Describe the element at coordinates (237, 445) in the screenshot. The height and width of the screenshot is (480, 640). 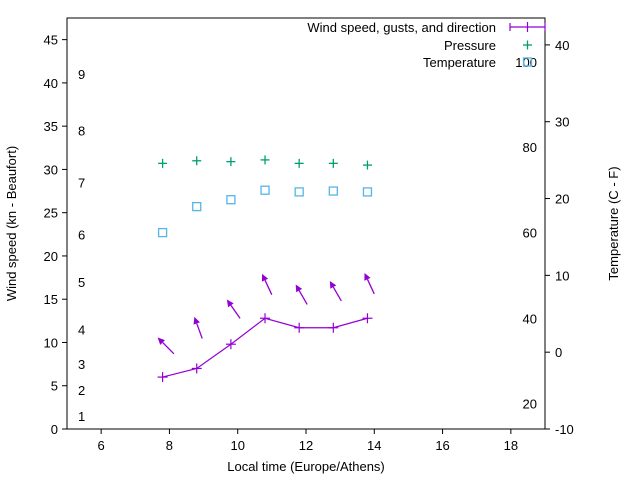
I see `x-axis-tick-label: 10` at that location.